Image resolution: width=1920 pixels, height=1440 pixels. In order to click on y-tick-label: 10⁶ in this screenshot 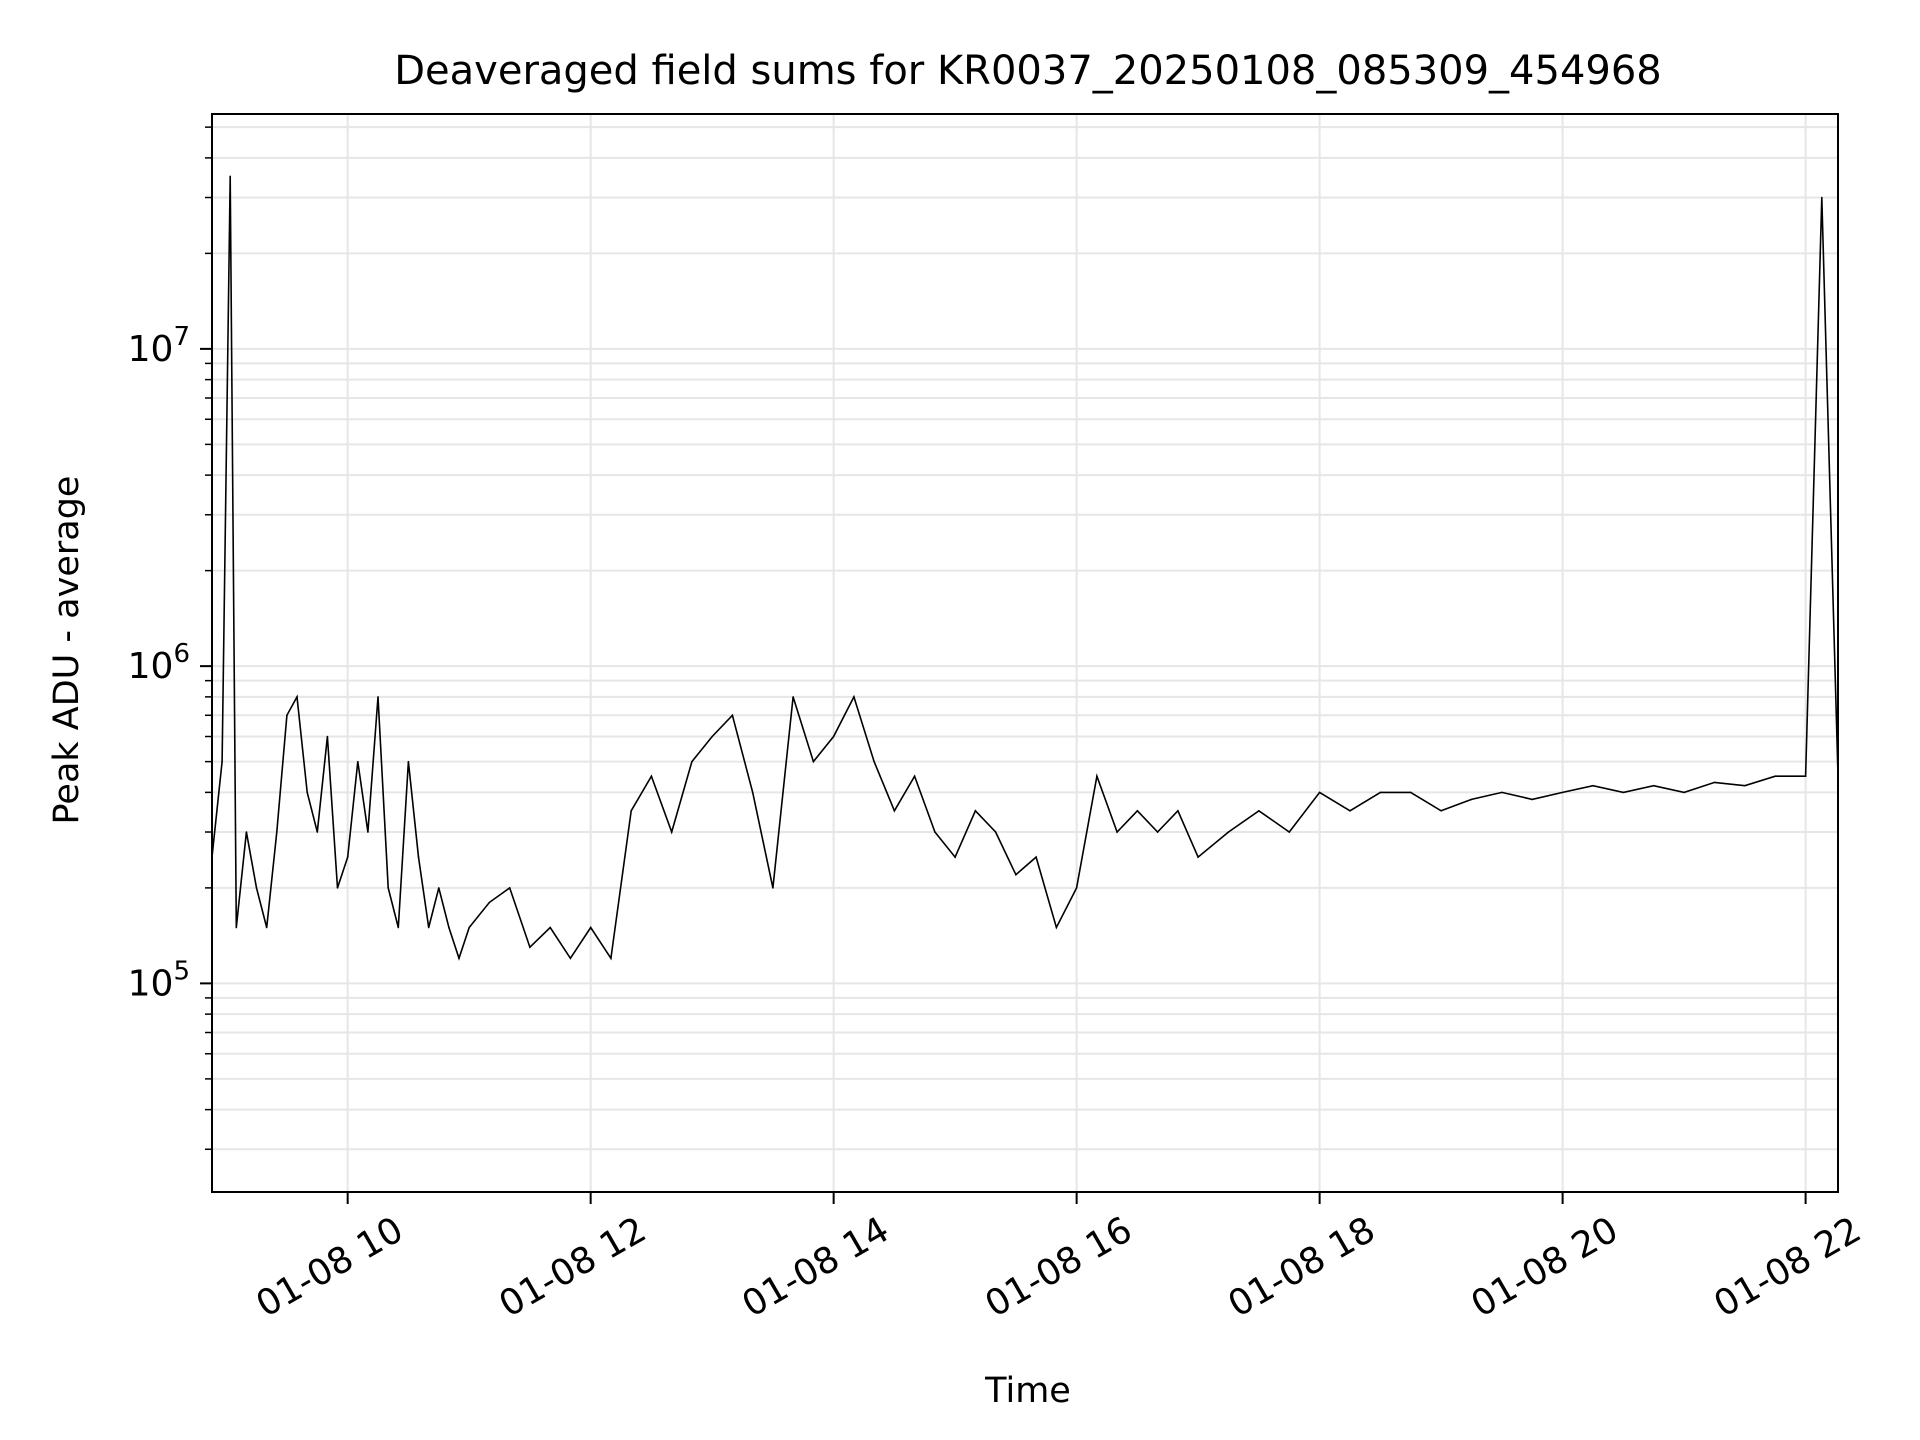, I will do `click(159, 663)`.